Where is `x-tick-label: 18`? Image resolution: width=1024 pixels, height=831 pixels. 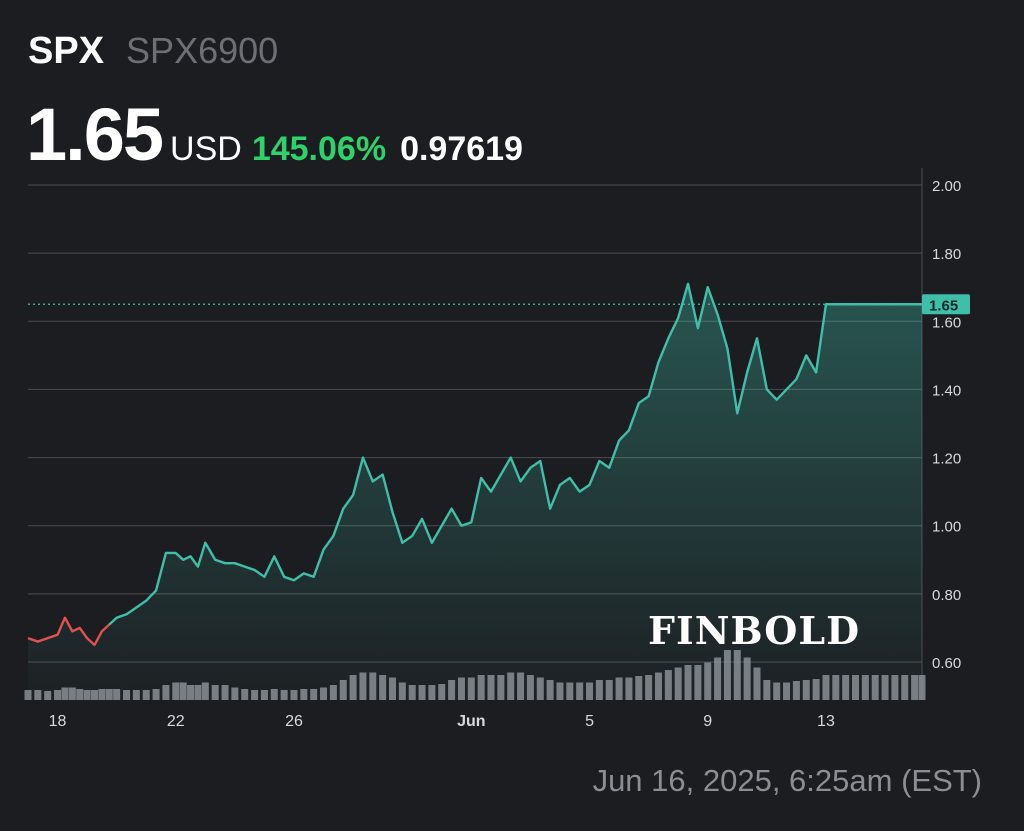 x-tick-label: 18 is located at coordinates (58, 721).